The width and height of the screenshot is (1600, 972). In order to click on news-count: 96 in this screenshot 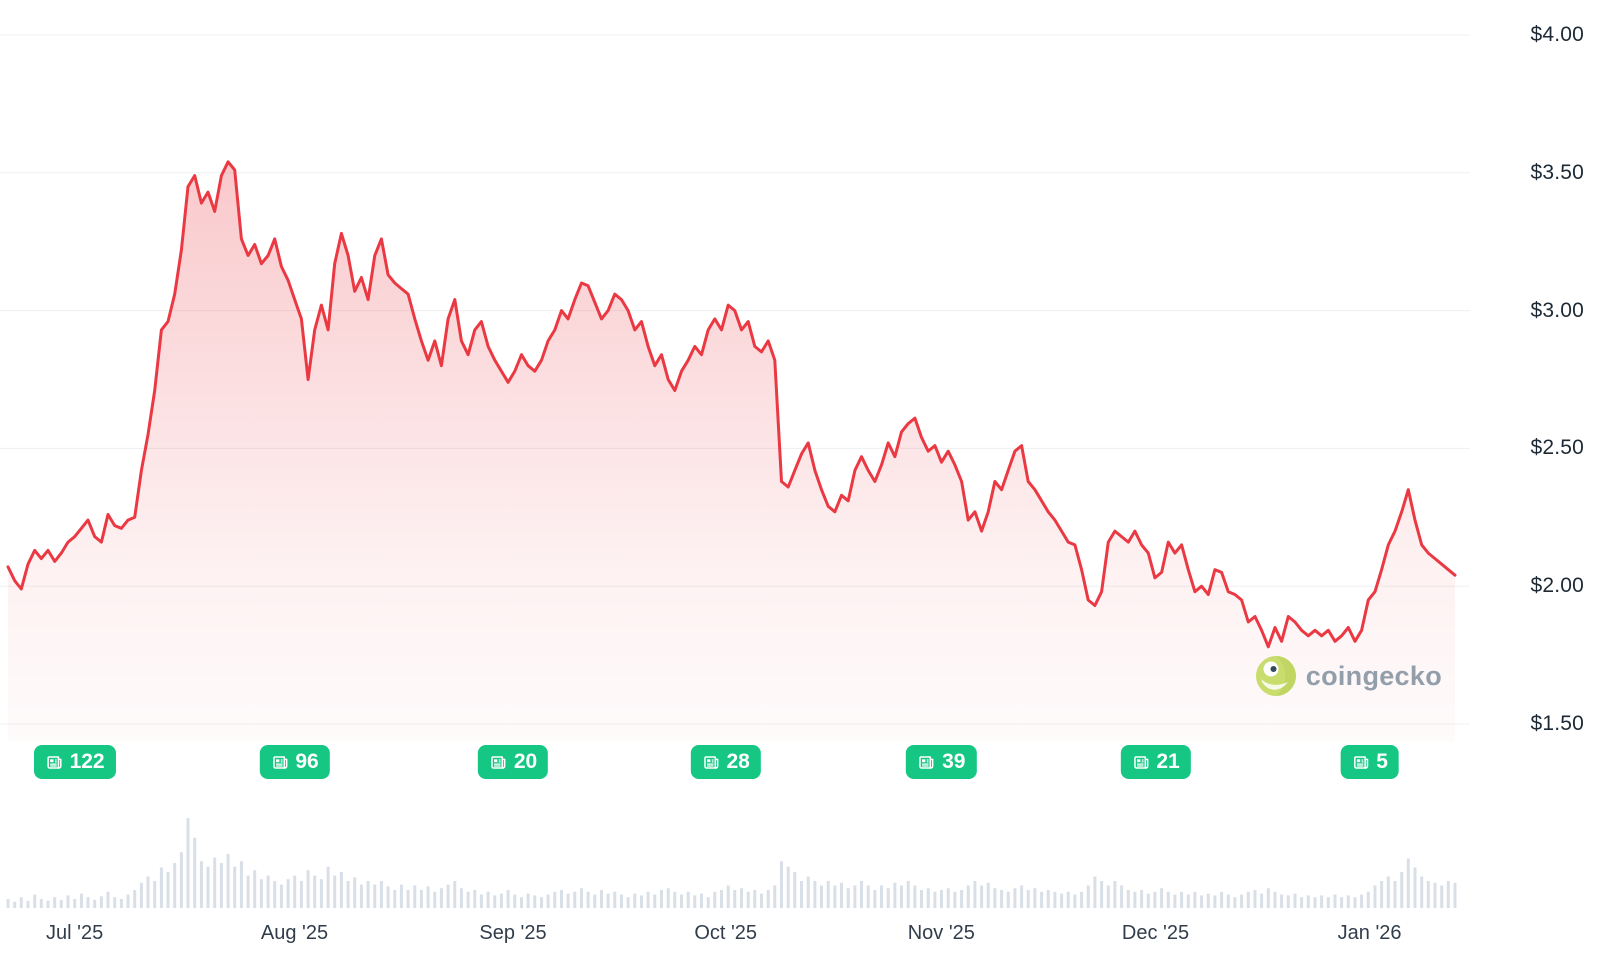, I will do `click(307, 761)`.